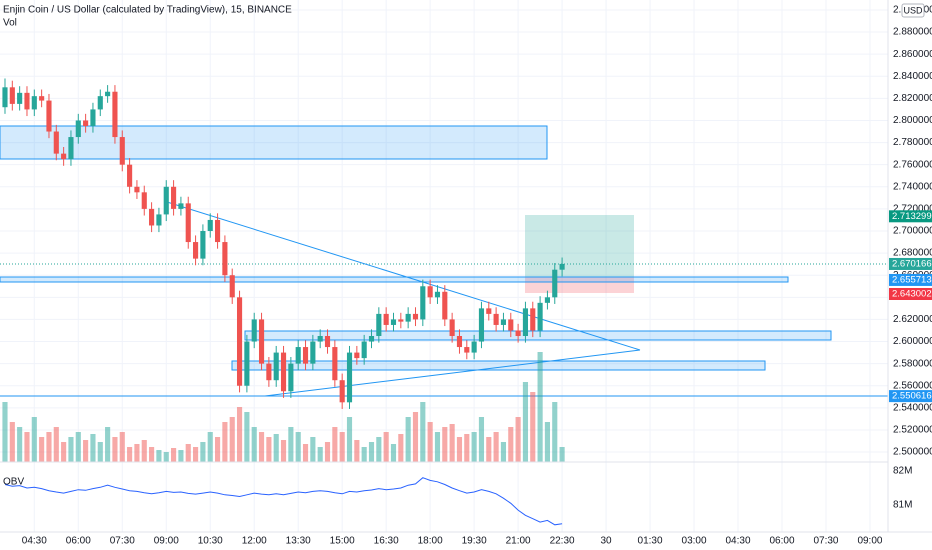  Describe the element at coordinates (694, 541) in the screenshot. I see `x-tick-label: 03:00` at that location.